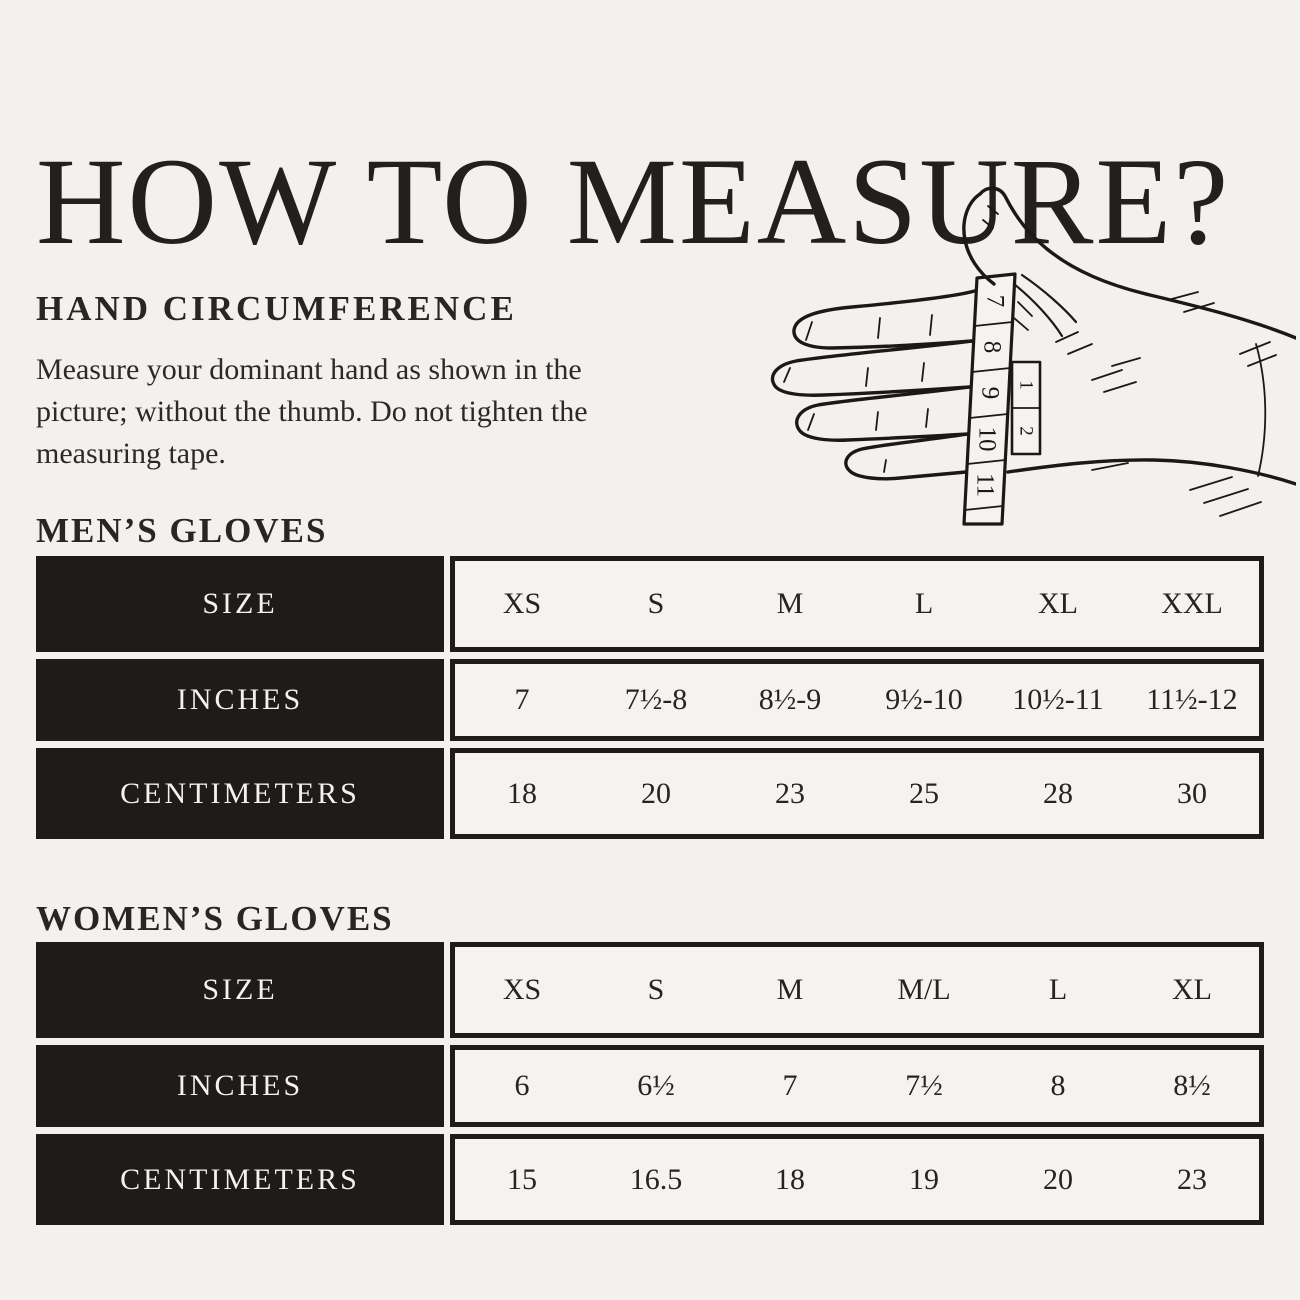 The image size is (1300, 1300). I want to click on wrist-bottom-hatch, so click(1226, 496).